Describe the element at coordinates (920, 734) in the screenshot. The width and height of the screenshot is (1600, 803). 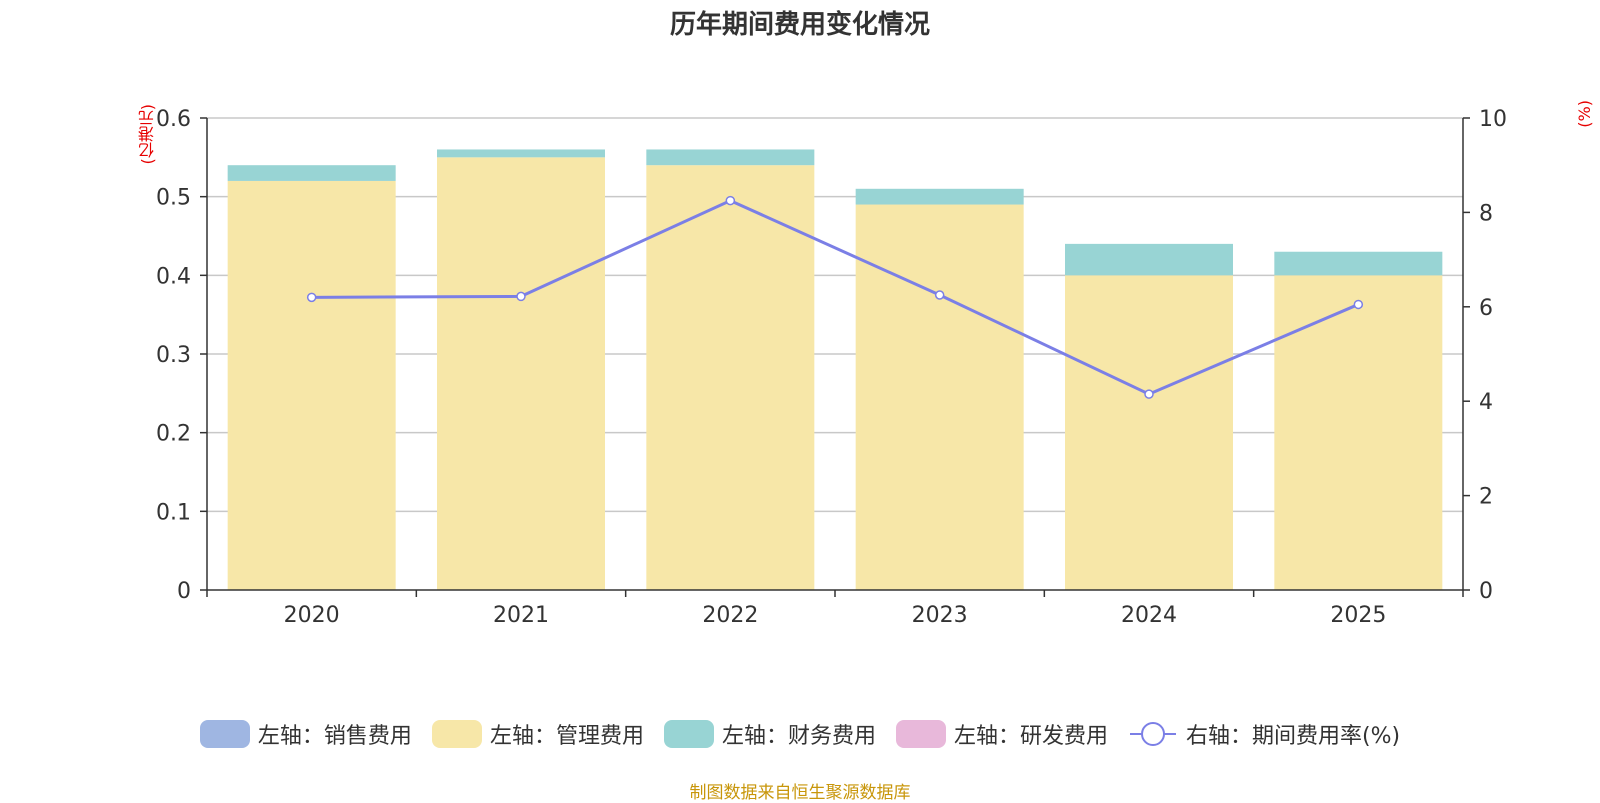
I see `legend-swatch-rd` at that location.